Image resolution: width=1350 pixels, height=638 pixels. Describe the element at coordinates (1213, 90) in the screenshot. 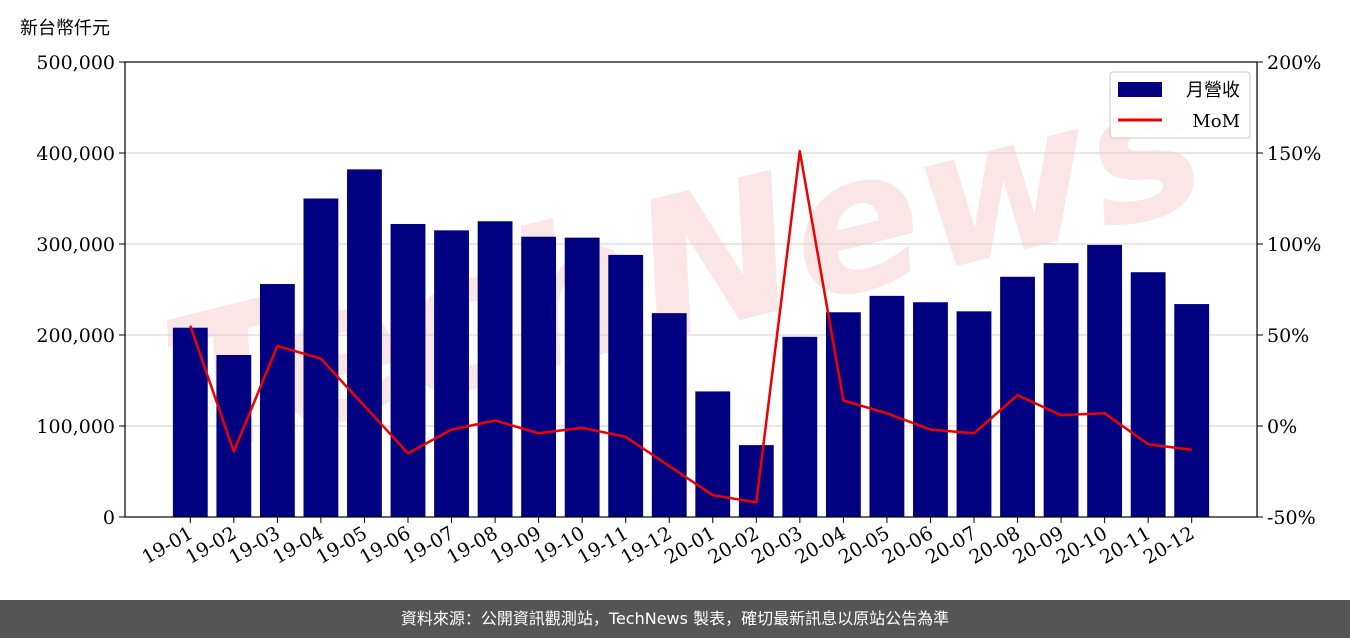

I see `legend-bar-label: 月營收` at that location.